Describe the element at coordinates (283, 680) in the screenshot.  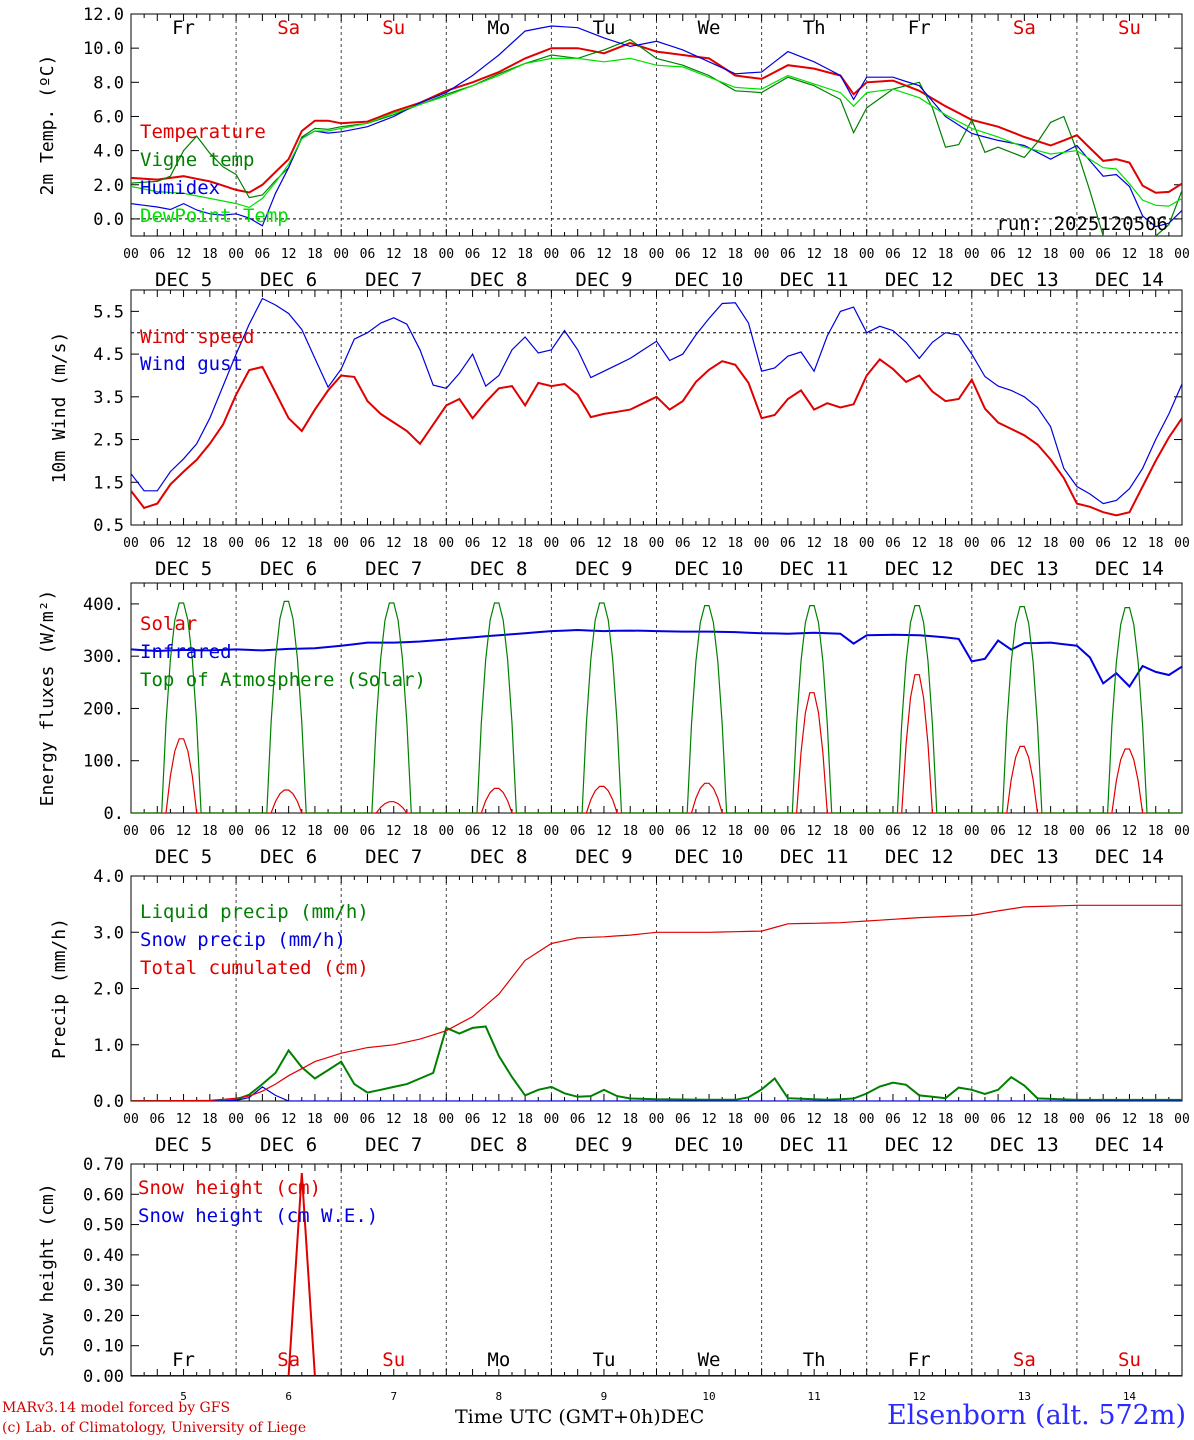
I see `legend-entry-energy-2: Top of Atmosphere (Solar)` at that location.